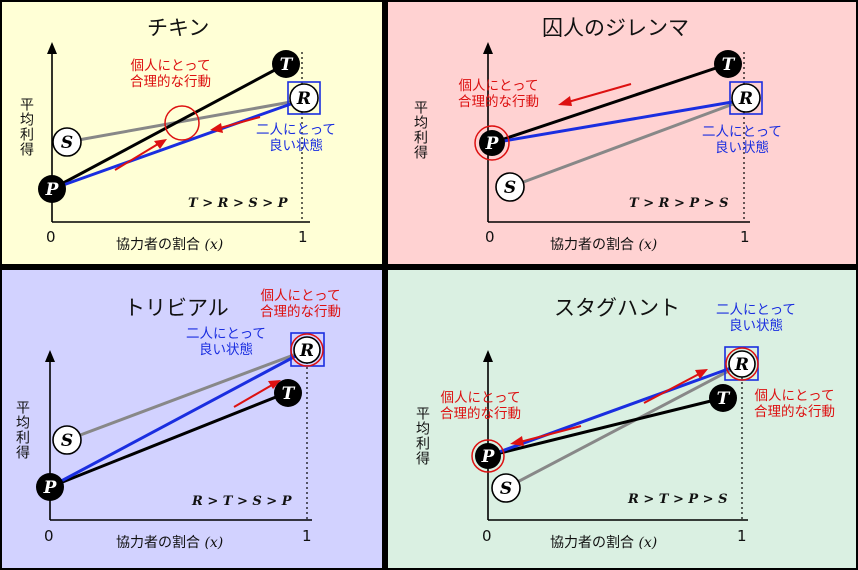  I want to click on stag-hunt-diagram: T R S P, so click(615, 433).